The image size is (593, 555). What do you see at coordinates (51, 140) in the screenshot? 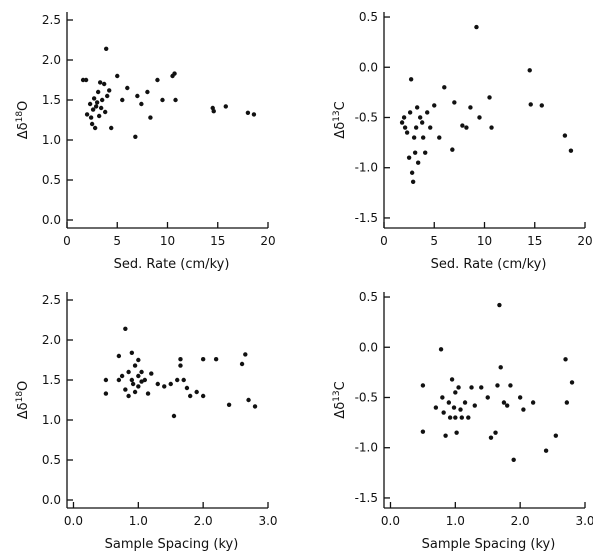
I see `y-tick-label: 1.0` at bounding box center [51, 140].